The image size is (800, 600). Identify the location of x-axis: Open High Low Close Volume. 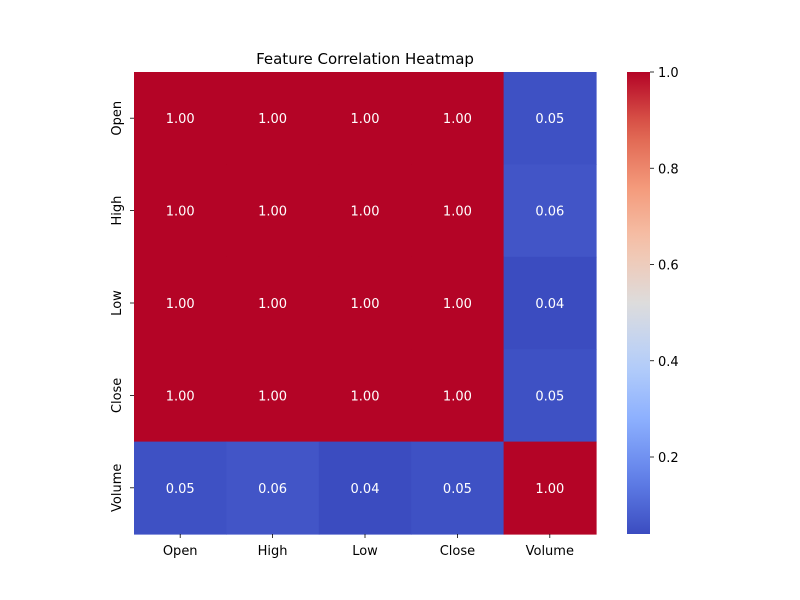
(368, 546).